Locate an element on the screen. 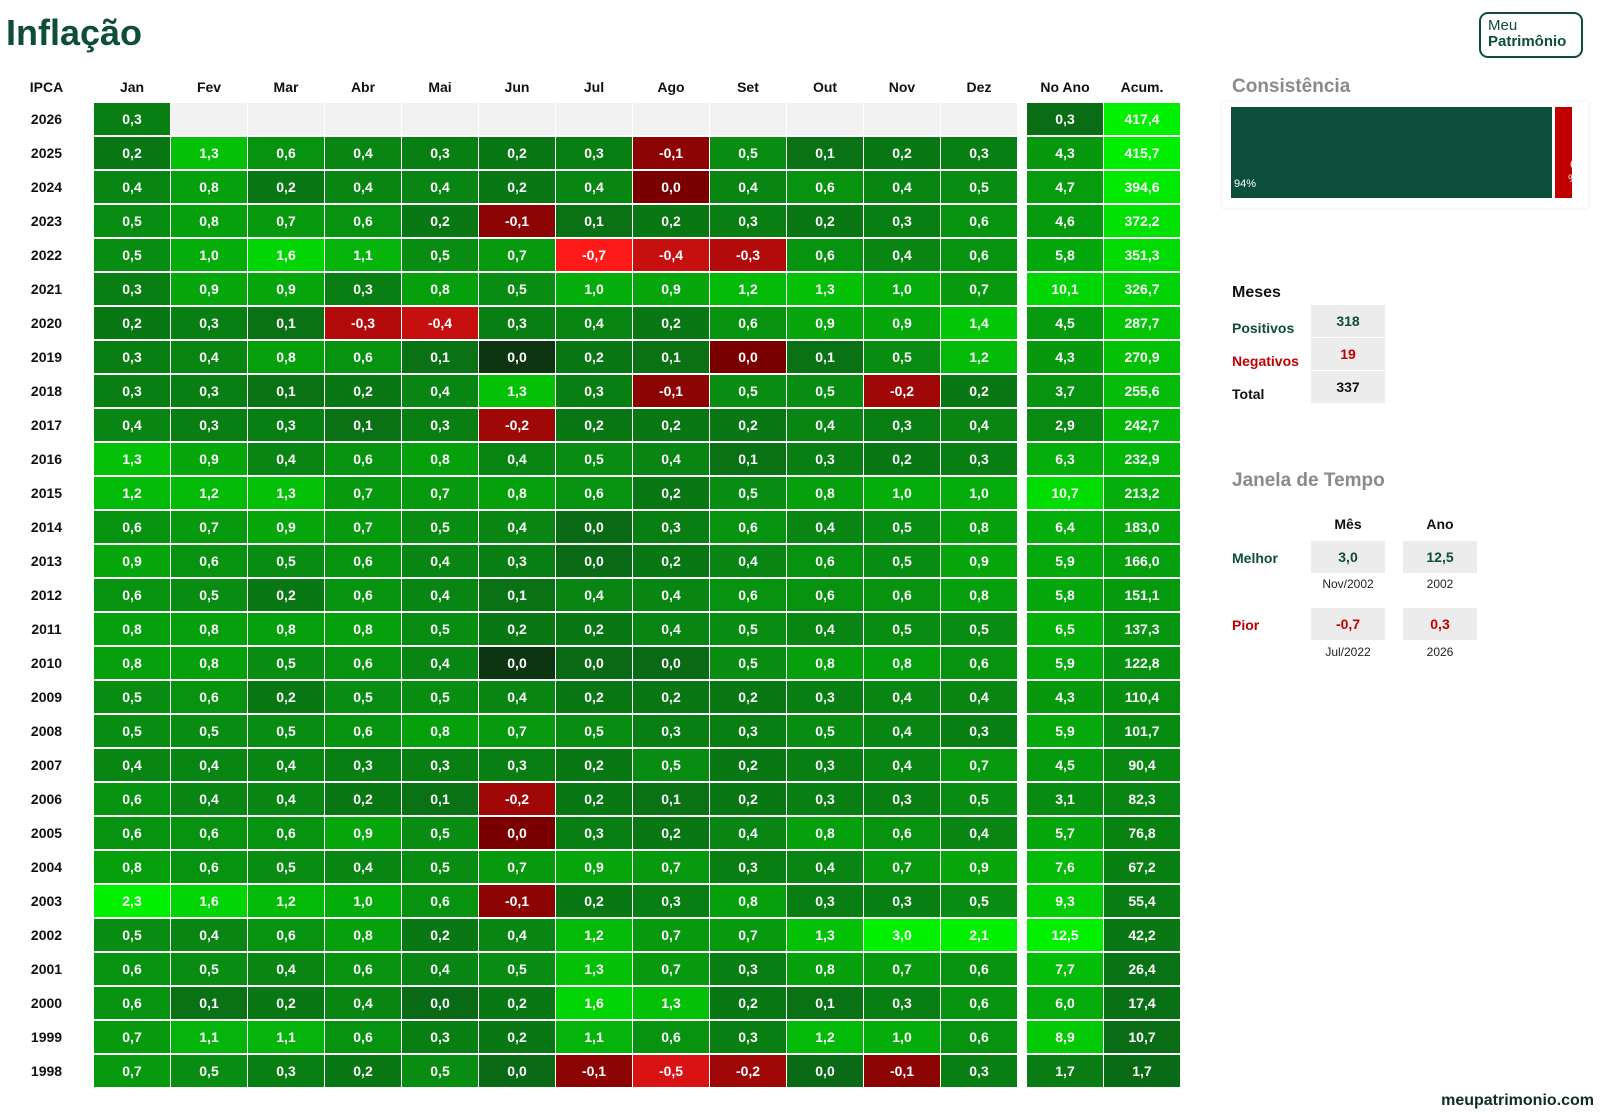 The image size is (1600, 1114). acum-cell: 26,4 is located at coordinates (1142, 969).